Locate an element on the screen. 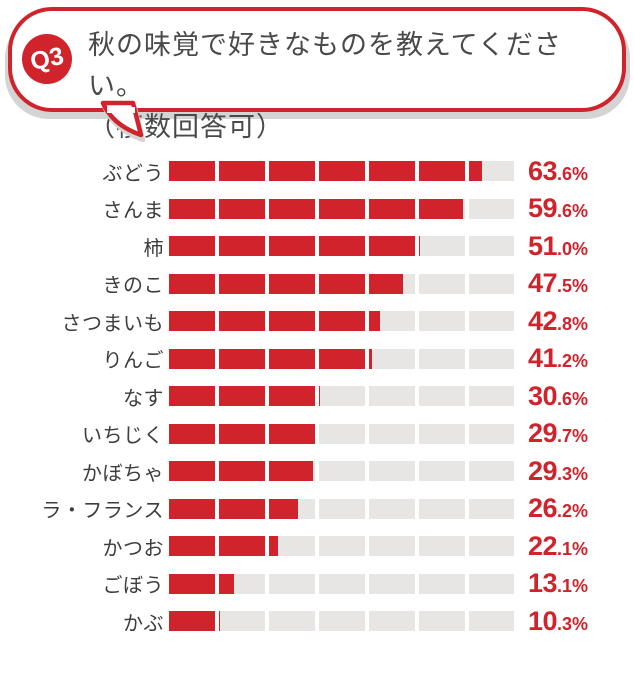  value-label: 30.6% is located at coordinates (558, 396).